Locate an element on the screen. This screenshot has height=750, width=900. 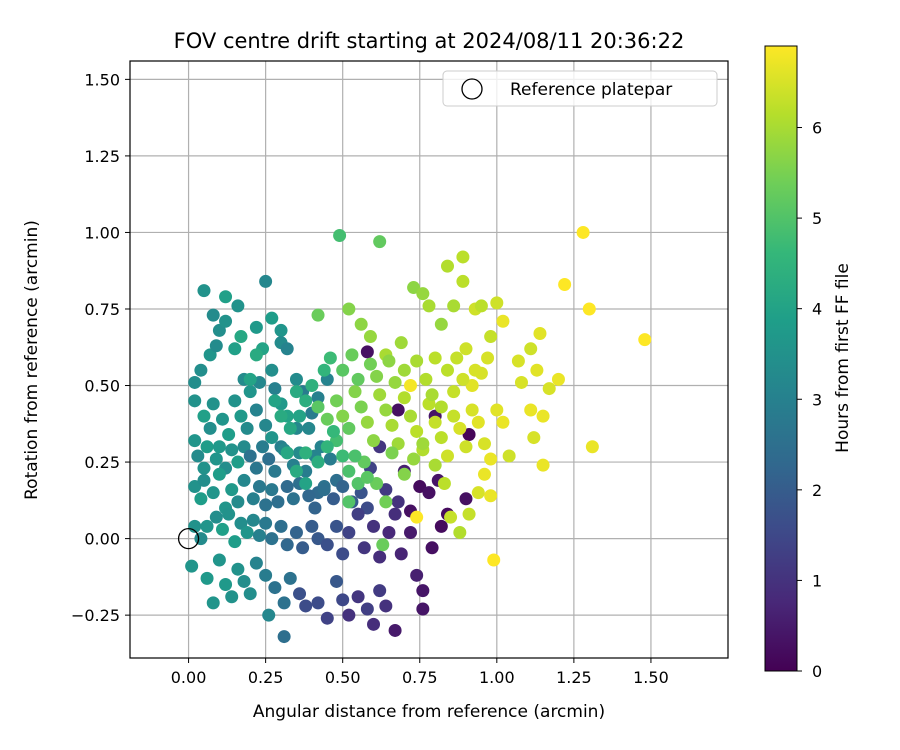
x-tick-label: 0.75 is located at coordinates (420, 677).